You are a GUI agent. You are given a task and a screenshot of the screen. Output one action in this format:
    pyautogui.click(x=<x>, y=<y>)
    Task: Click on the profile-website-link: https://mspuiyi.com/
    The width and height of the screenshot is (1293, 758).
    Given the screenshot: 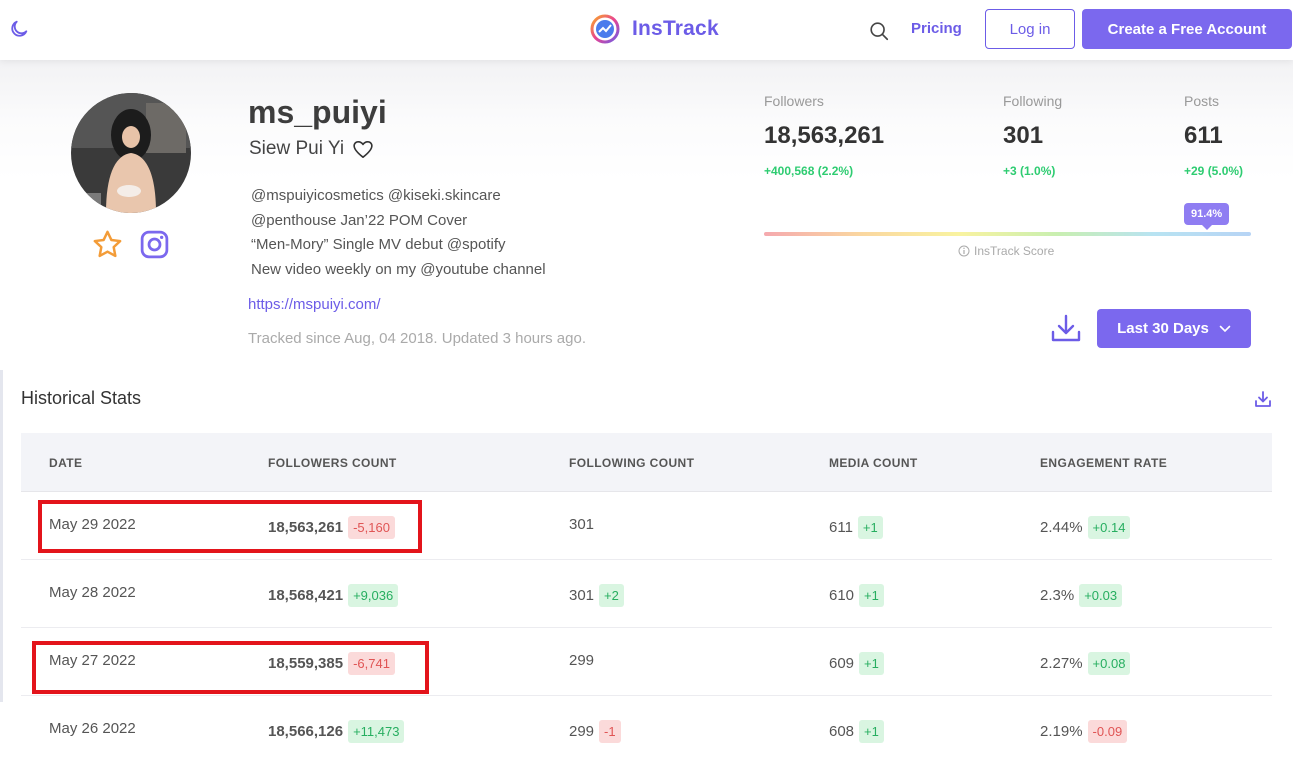 What is the action you would take?
    pyautogui.click(x=314, y=304)
    